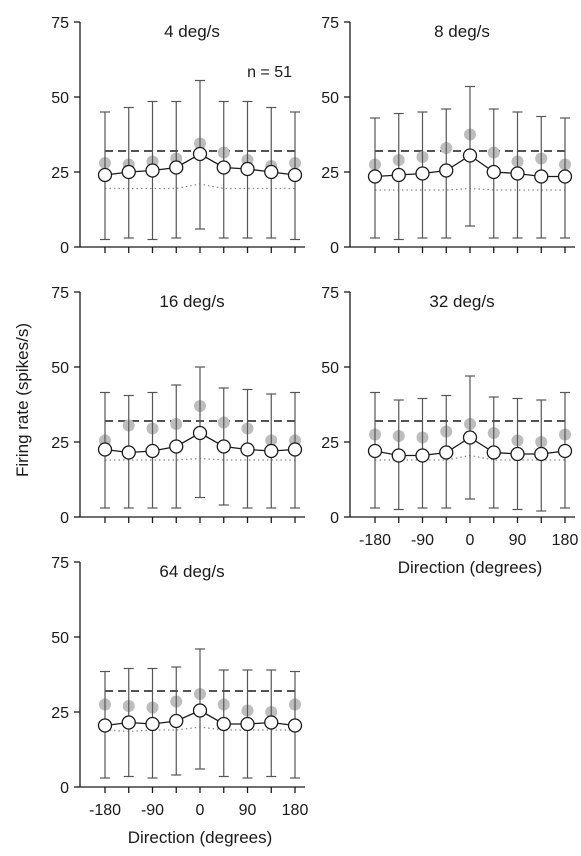  What do you see at coordinates (192, 31) in the screenshot?
I see `panel-title: 4 deg/s` at bounding box center [192, 31].